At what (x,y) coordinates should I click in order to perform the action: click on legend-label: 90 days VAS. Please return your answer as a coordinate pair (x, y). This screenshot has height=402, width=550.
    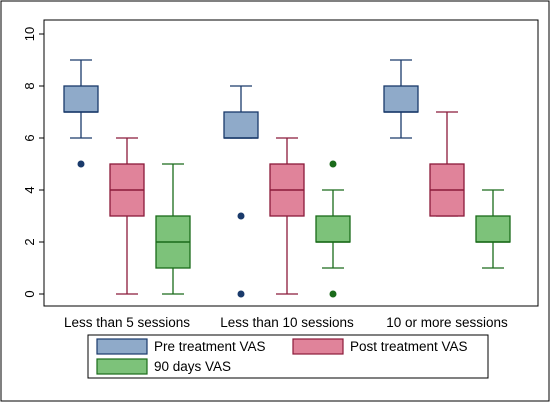
    Looking at the image, I should click on (192, 366).